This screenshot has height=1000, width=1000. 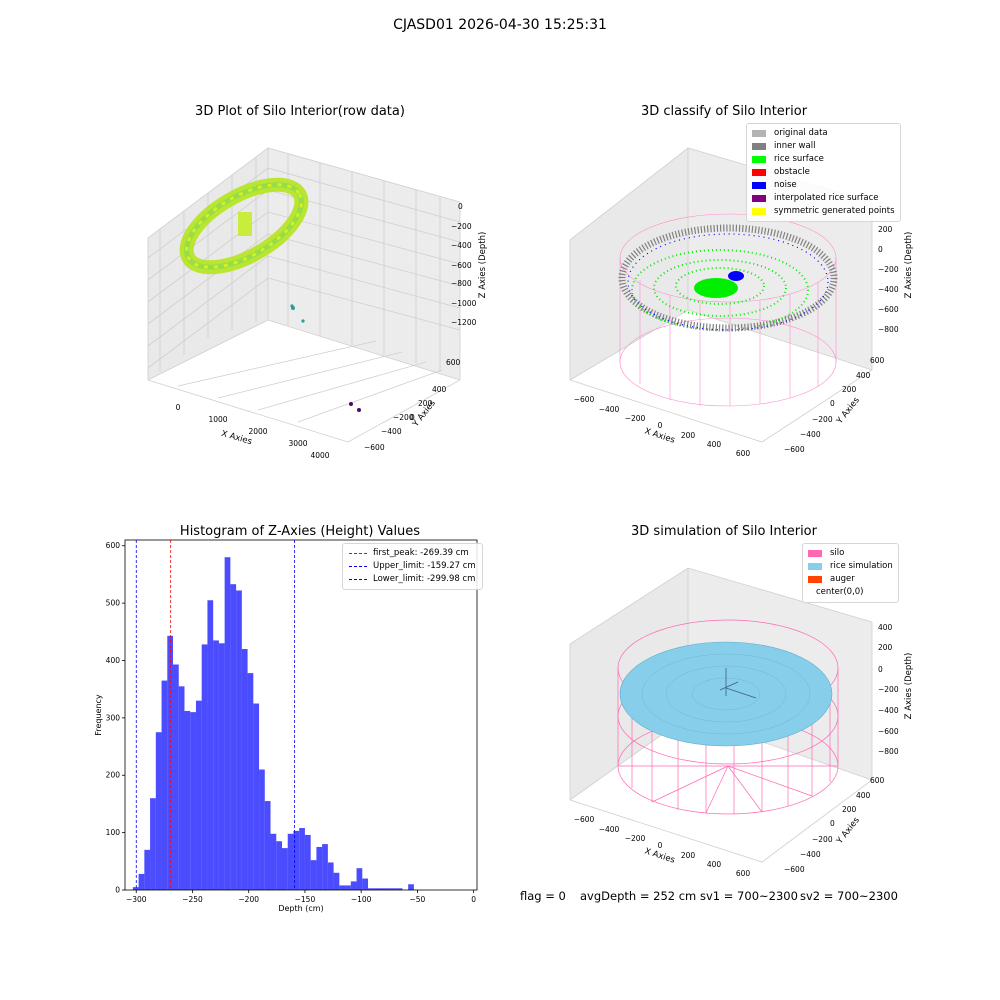 I want to click on classify-z-tick: 200, so click(x=885, y=229).